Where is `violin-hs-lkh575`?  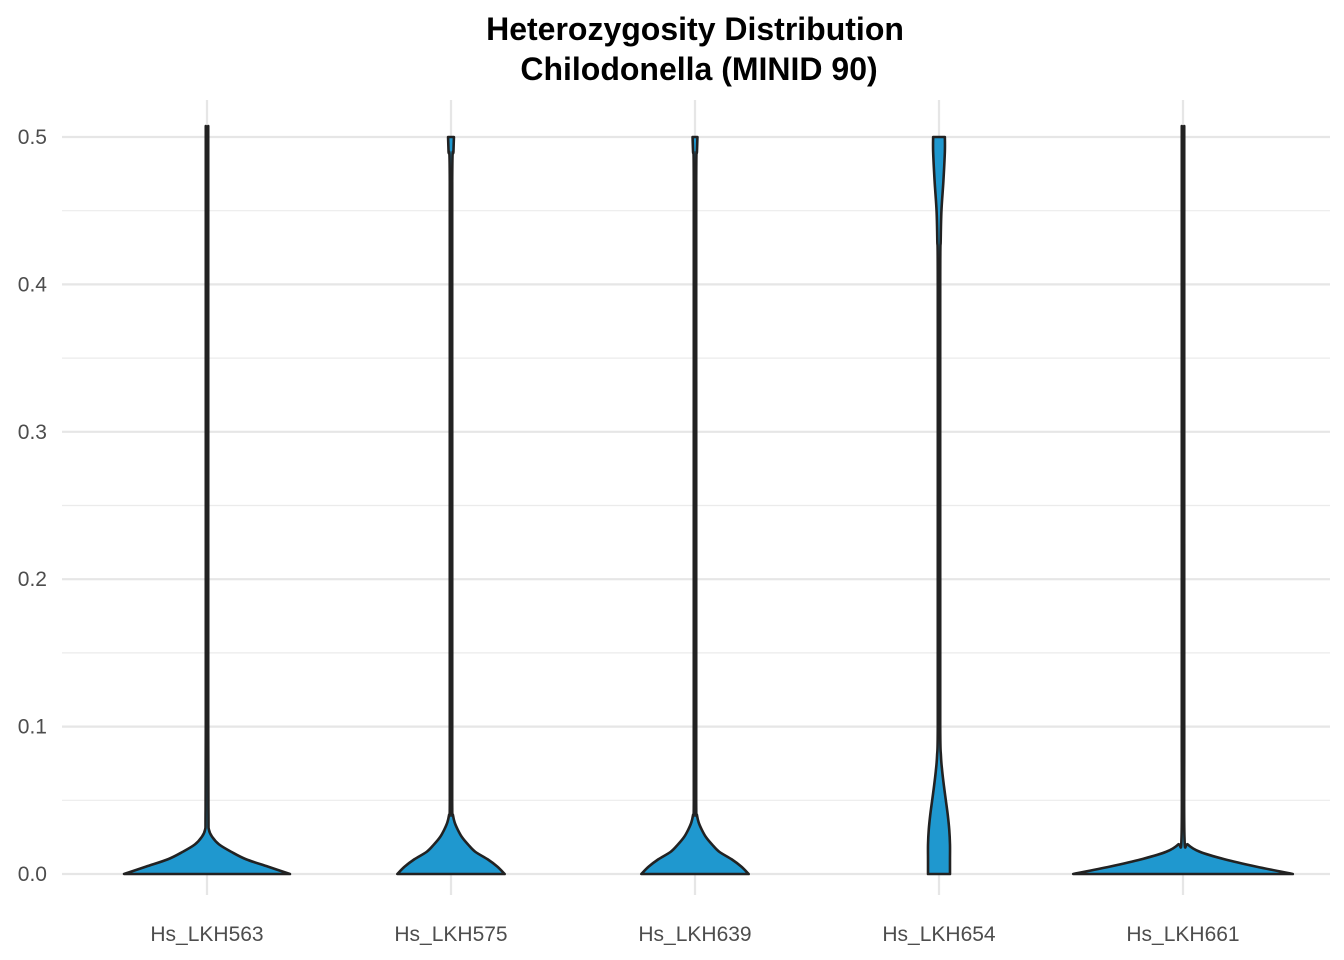
violin-hs-lkh575 is located at coordinates (451, 505).